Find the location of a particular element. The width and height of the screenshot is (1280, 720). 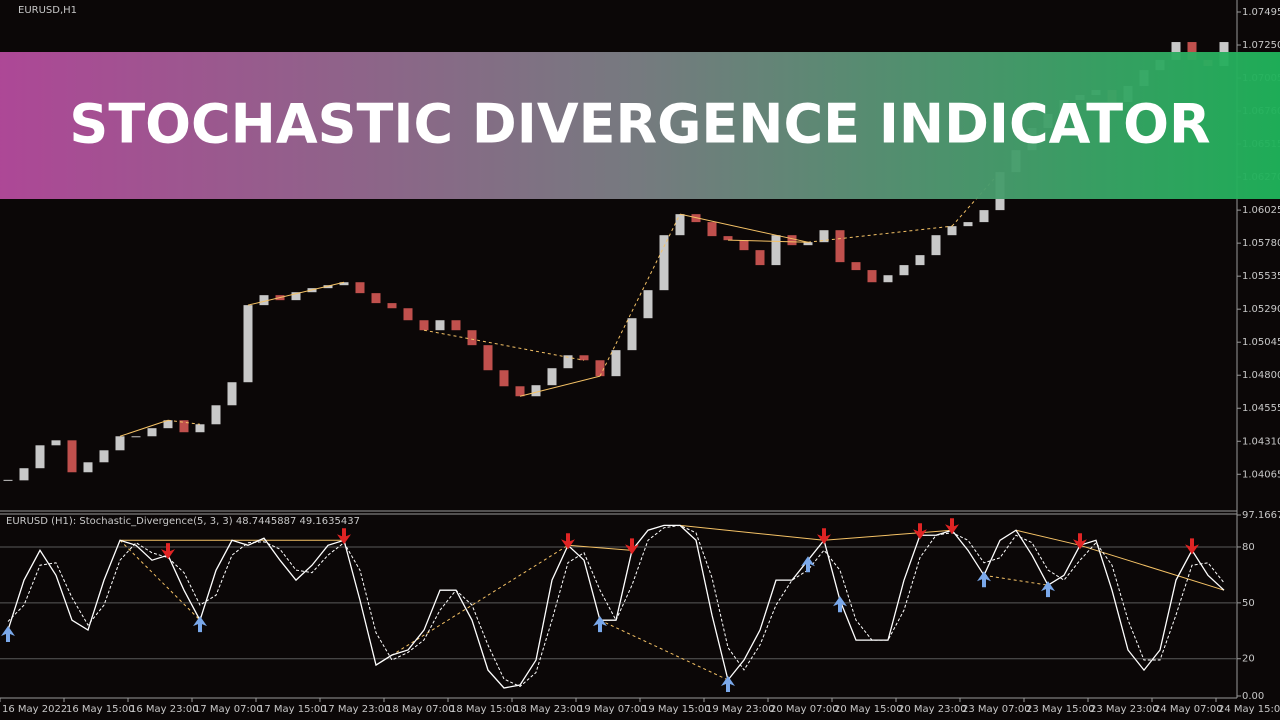

x-tick-label: 19 May 15:00 is located at coordinates (676, 709).